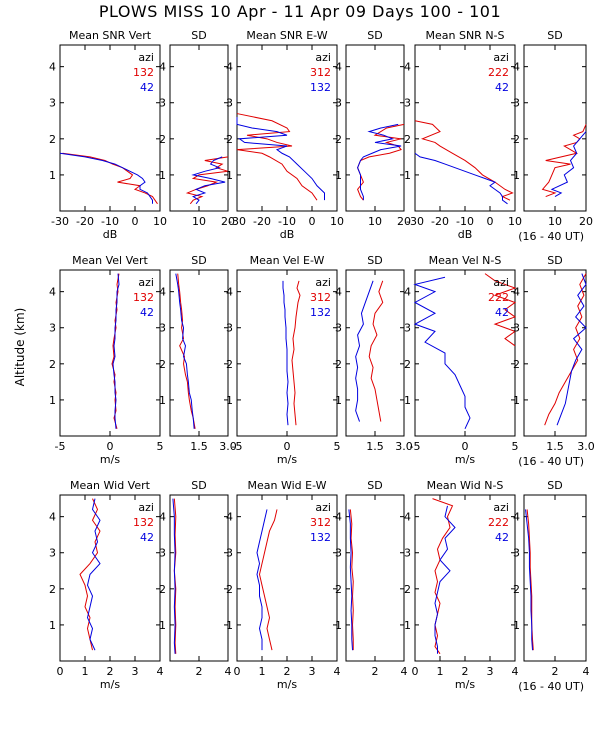  What do you see at coordinates (135, 671) in the screenshot?
I see `x-tick-label: 3` at bounding box center [135, 671].